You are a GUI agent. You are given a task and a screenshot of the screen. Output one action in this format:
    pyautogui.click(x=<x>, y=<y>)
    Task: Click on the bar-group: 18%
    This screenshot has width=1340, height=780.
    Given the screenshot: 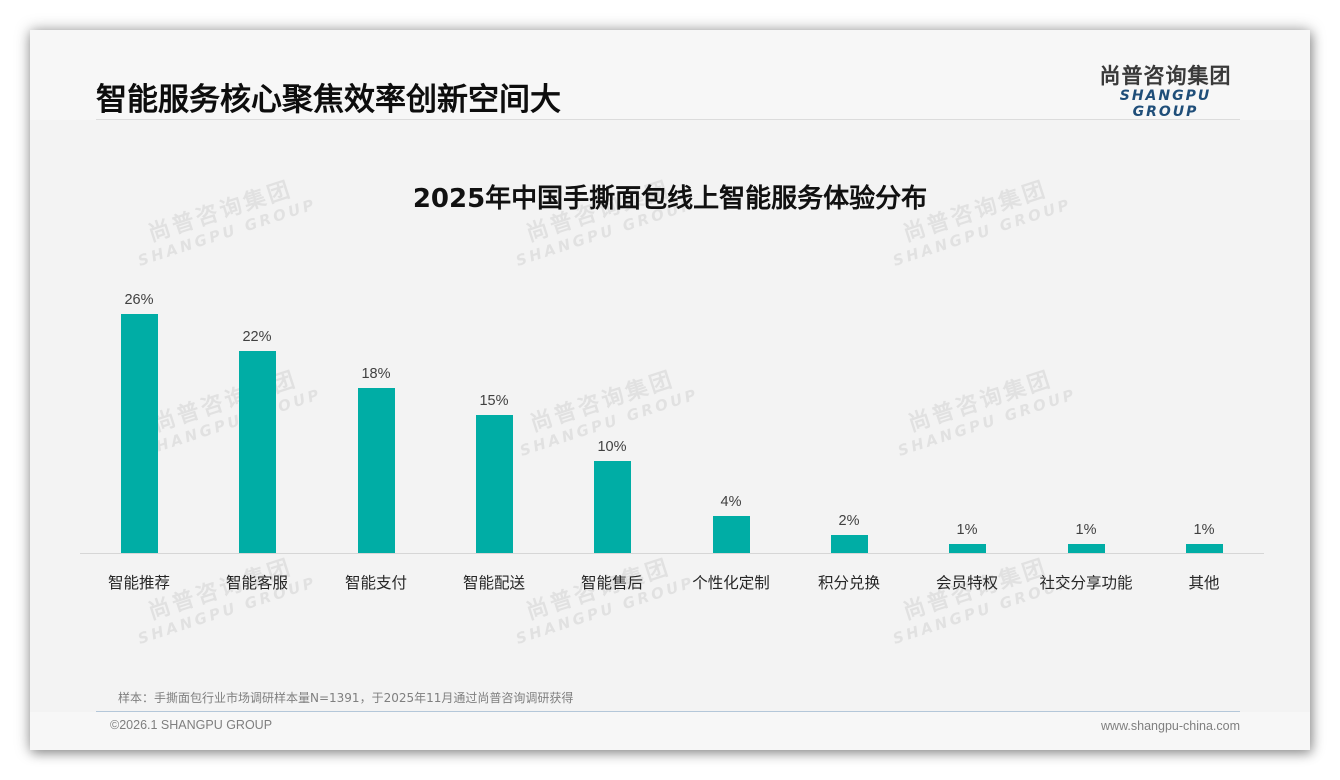 What is the action you would take?
    pyautogui.click(x=376, y=417)
    